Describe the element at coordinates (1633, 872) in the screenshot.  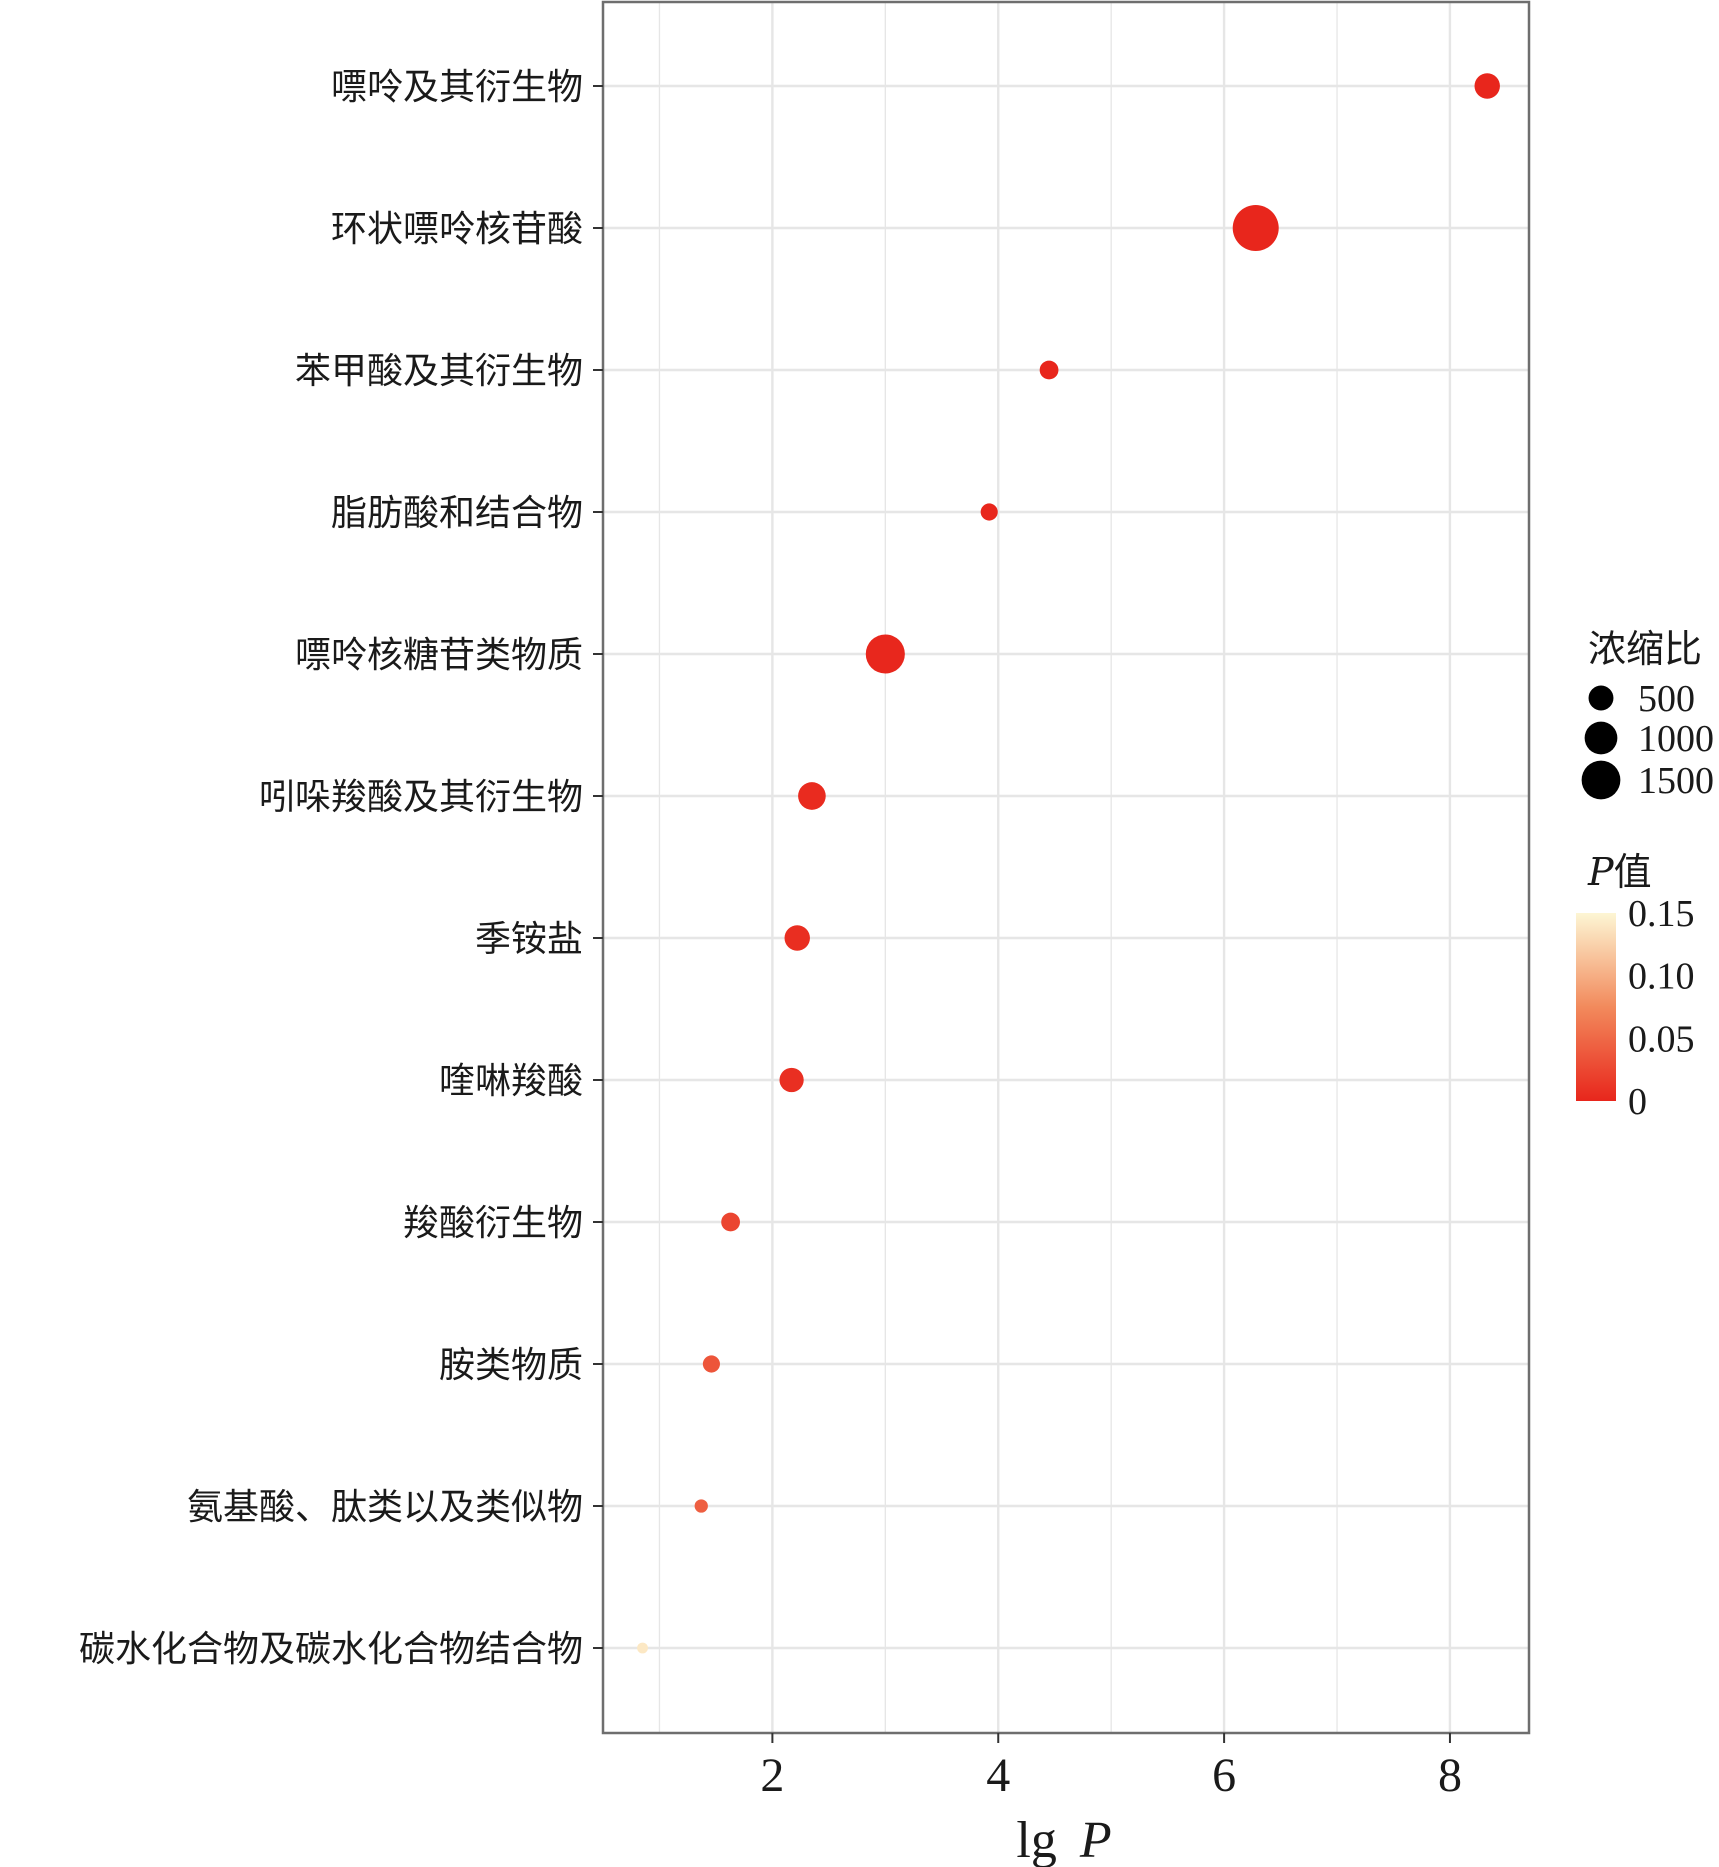
I see `color-legend-title-suffix: 值` at that location.